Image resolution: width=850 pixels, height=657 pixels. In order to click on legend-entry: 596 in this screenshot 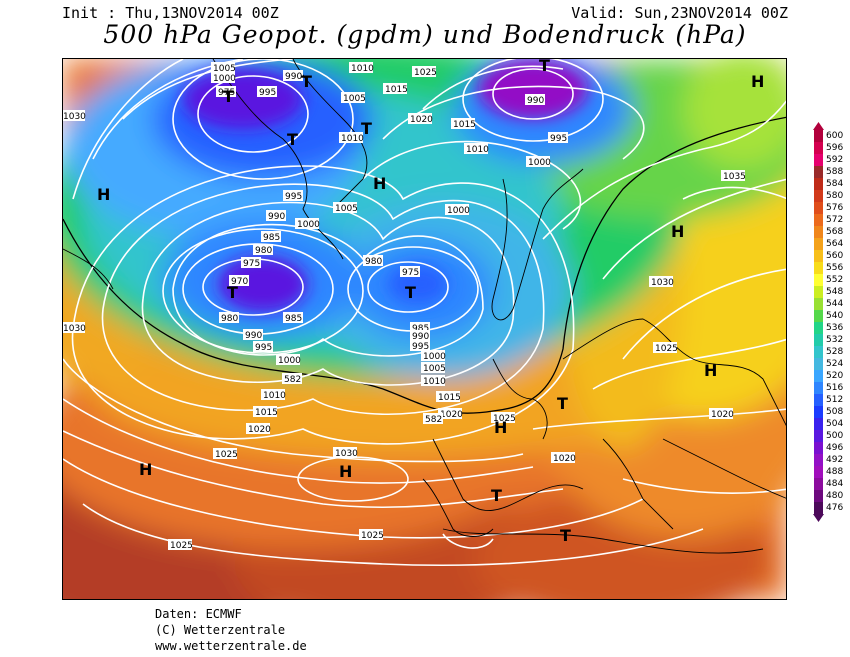, I will do `click(831, 148)`.